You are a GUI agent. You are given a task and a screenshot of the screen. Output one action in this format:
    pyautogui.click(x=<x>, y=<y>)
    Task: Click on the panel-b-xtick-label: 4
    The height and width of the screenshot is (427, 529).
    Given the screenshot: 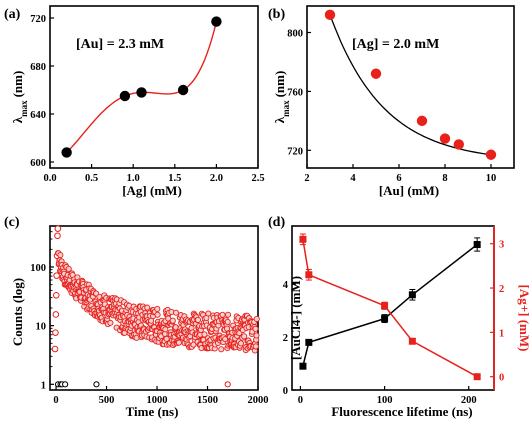 What is the action you would take?
    pyautogui.click(x=353, y=178)
    